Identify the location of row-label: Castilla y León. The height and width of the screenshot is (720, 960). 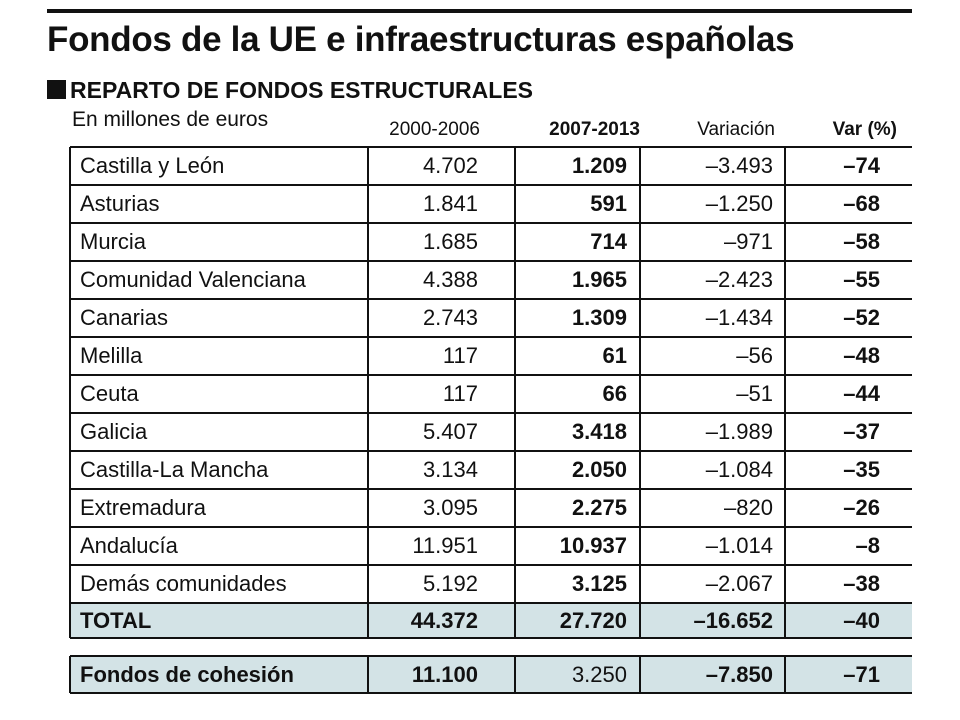
(152, 165).